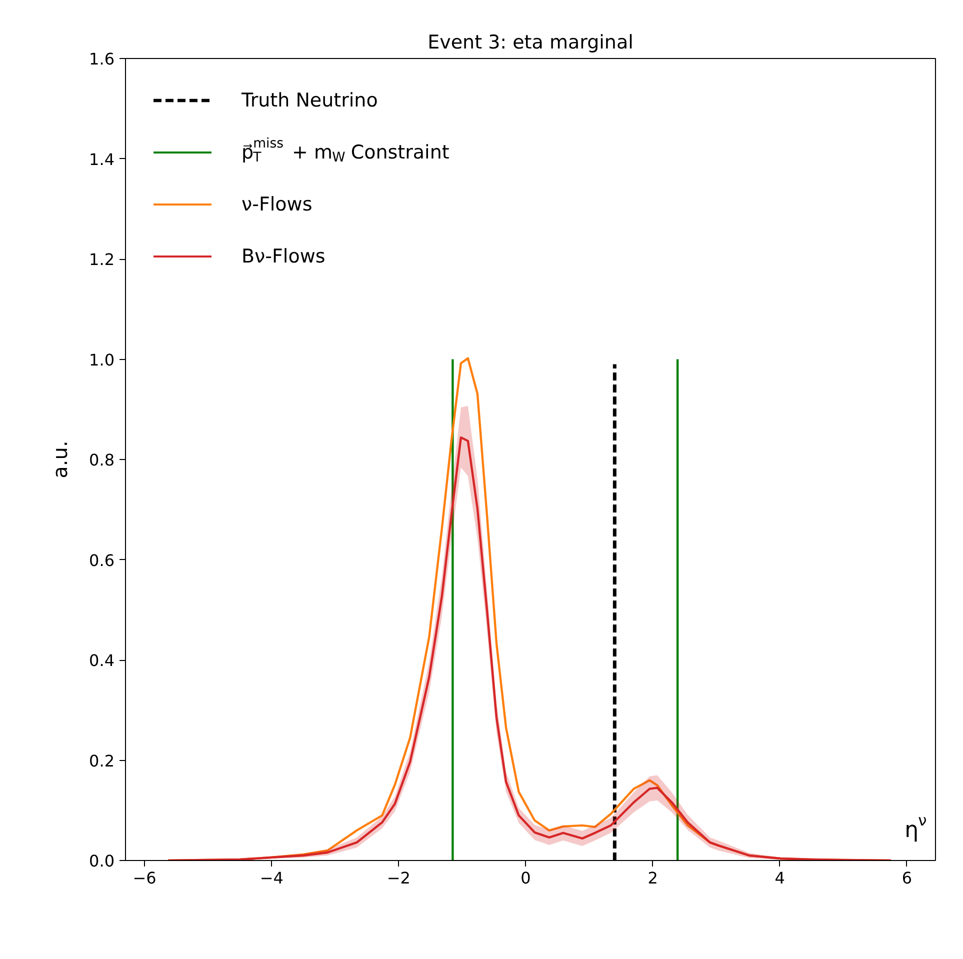  What do you see at coordinates (102, 760) in the screenshot?
I see `y-tick-label: 0.2` at bounding box center [102, 760].